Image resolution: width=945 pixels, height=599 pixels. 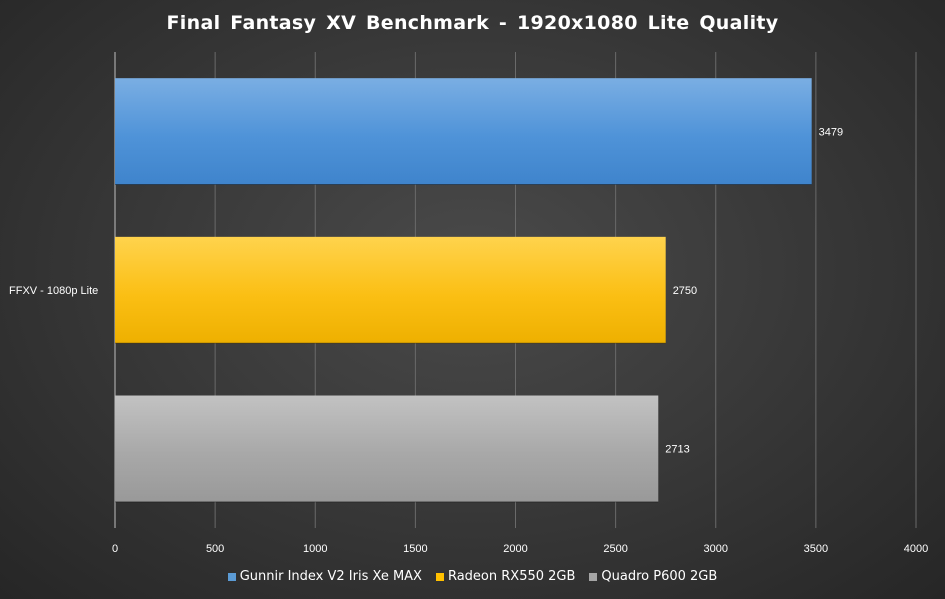 I want to click on legend-label: Radeon RX550 2GB, so click(x=511, y=576).